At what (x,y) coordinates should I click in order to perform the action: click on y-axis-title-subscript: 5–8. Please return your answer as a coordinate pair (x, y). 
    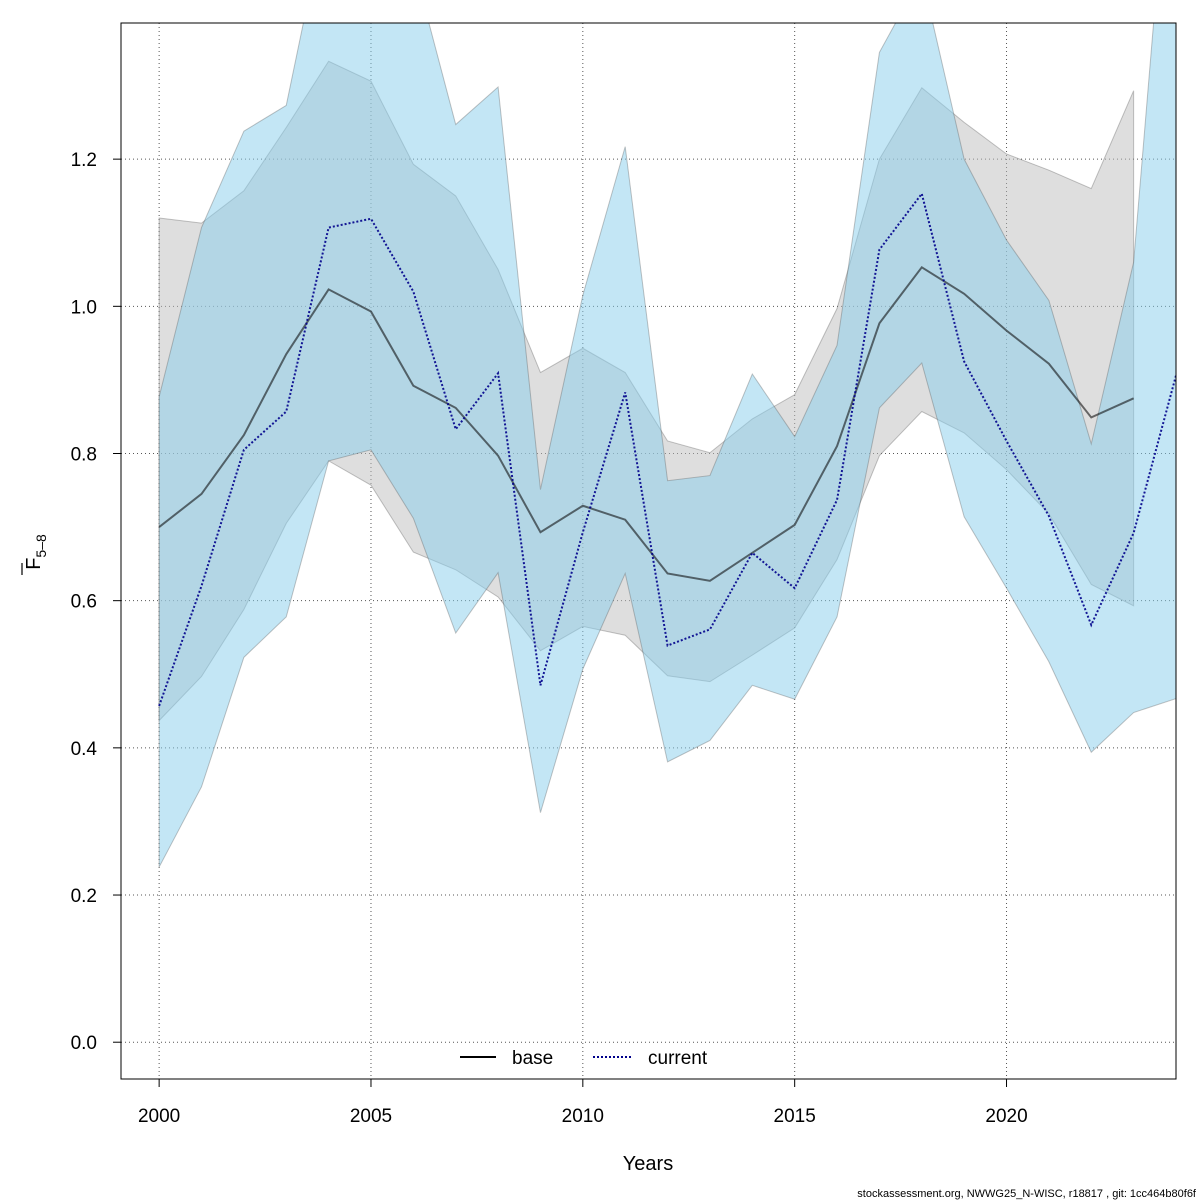
    Looking at the image, I should click on (41, 546).